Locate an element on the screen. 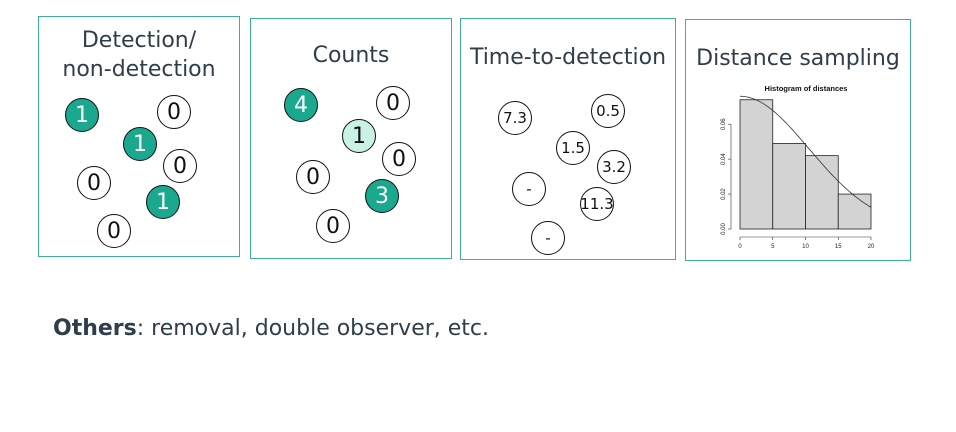 The height and width of the screenshot is (432, 956). site-circle: 11.3 is located at coordinates (597, 204).